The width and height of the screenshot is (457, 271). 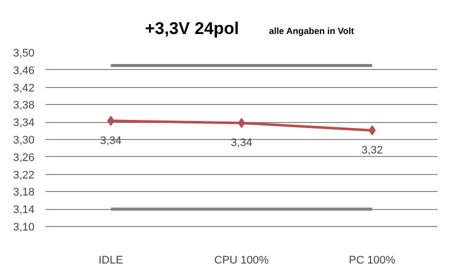 What do you see at coordinates (24, 123) in the screenshot?
I see `y-tick-label: 3,34` at bounding box center [24, 123].